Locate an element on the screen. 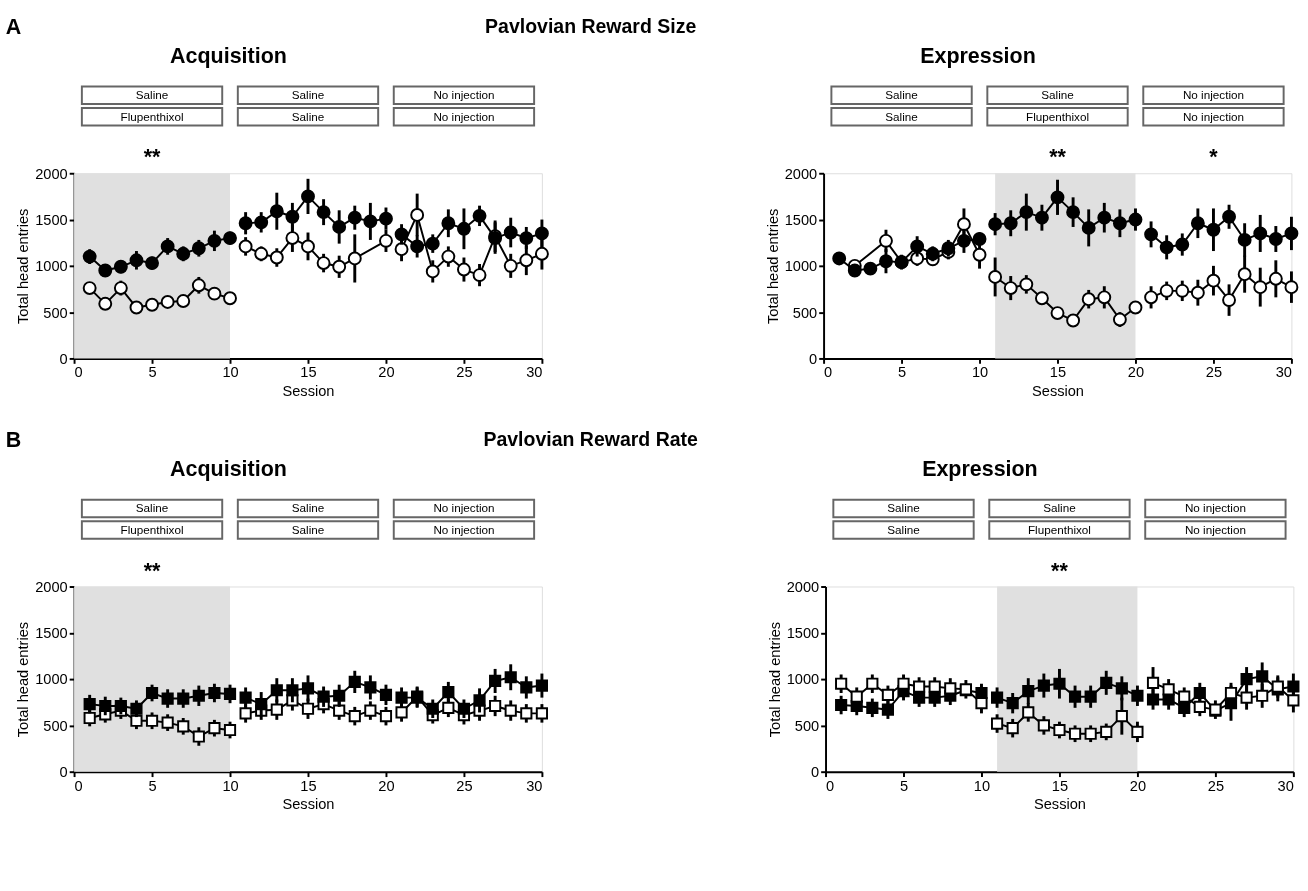 The image size is (1308, 891). text: A is located at coordinates (13, 26).